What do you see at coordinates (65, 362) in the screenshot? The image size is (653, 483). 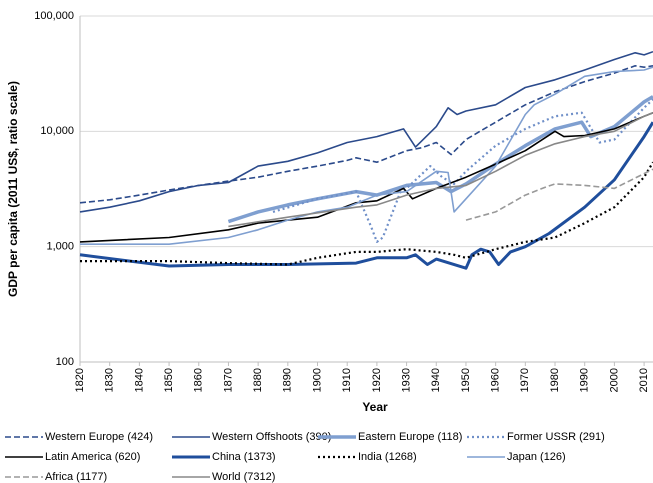 I see `y-tick-label: 100` at bounding box center [65, 362].